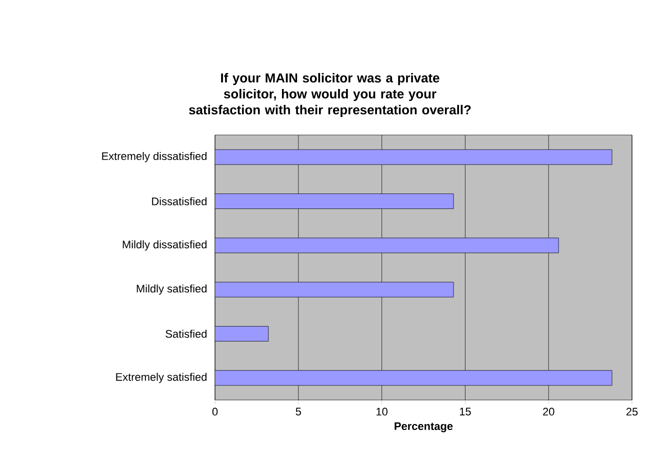 The height and width of the screenshot is (467, 668). Describe the element at coordinates (154, 157) in the screenshot. I see `y-tick-label: Extremely dissatisfied` at that location.